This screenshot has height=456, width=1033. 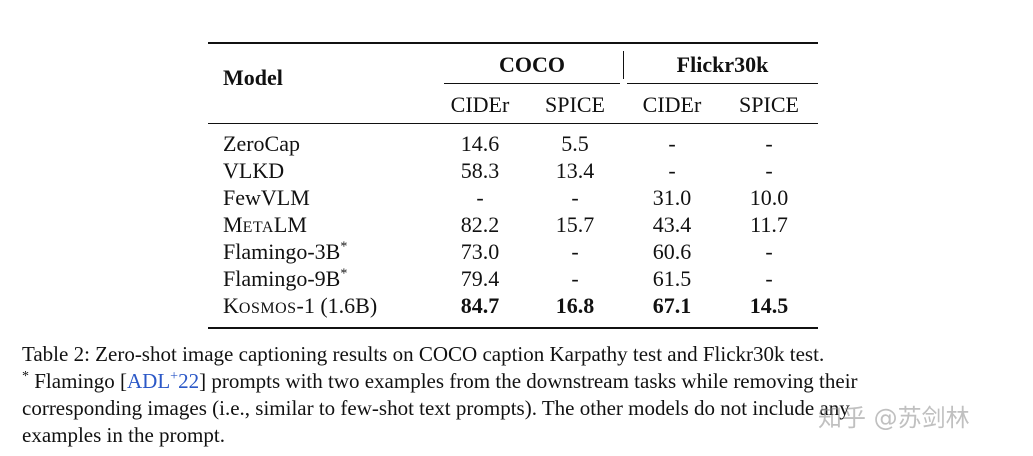 What do you see at coordinates (513, 43) in the screenshot?
I see `table-top-rule` at bounding box center [513, 43].